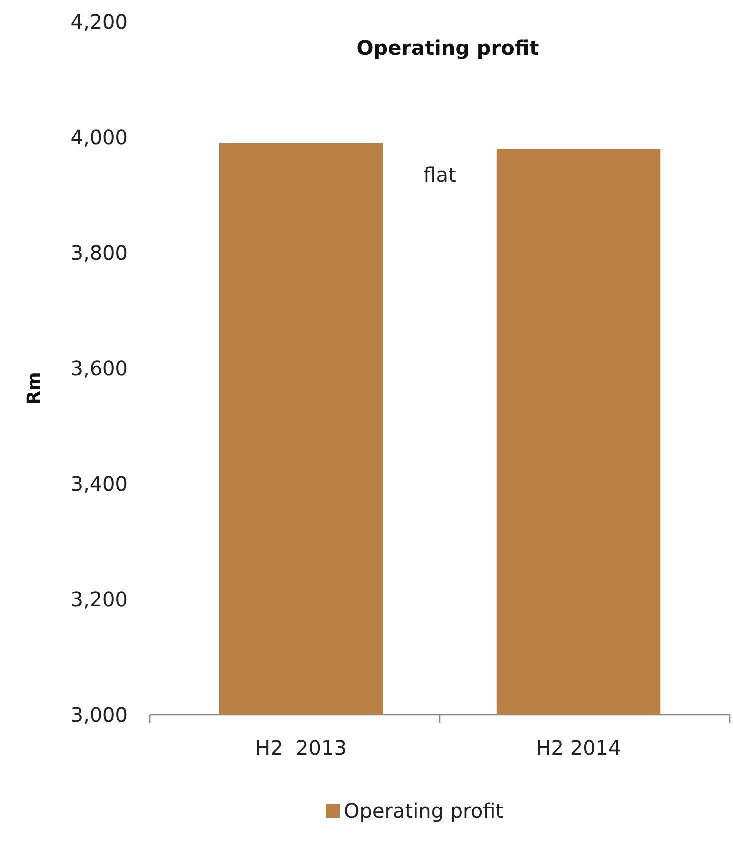  Describe the element at coordinates (99, 484) in the screenshot. I see `y-tick-label: 3,400` at that location.